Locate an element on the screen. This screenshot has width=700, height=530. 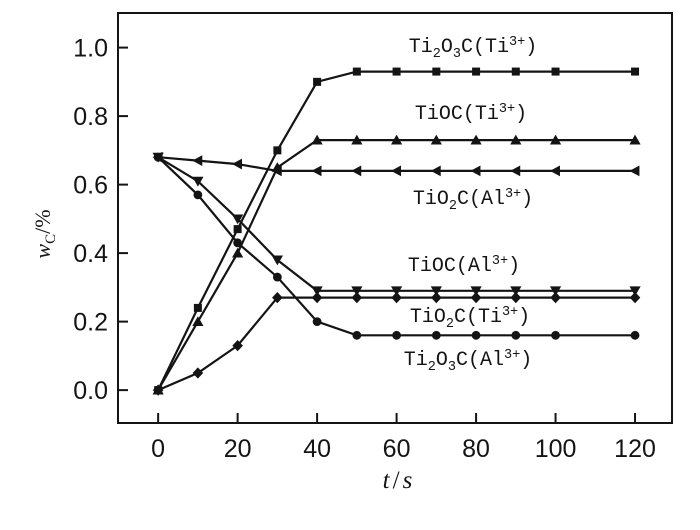
y-axis-tick-label: 1.0 is located at coordinates (90, 49).